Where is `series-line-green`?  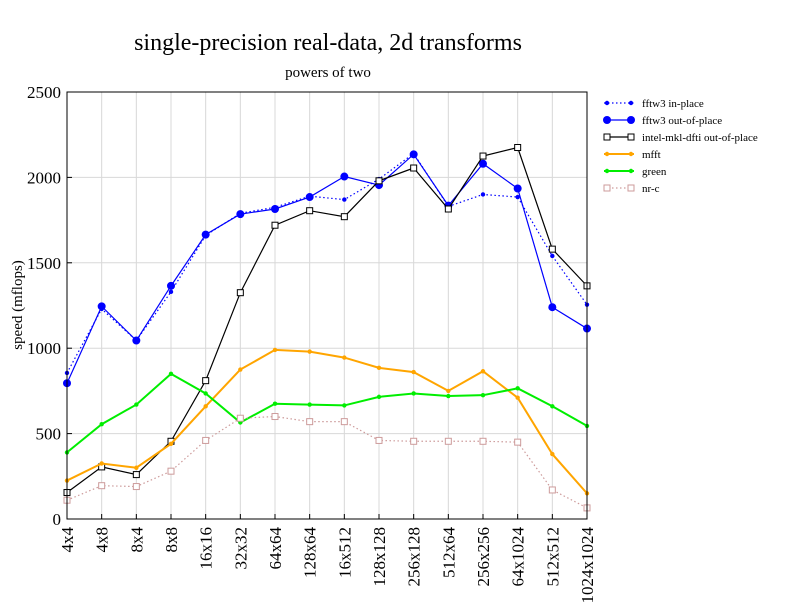
series-line-green is located at coordinates (327, 413).